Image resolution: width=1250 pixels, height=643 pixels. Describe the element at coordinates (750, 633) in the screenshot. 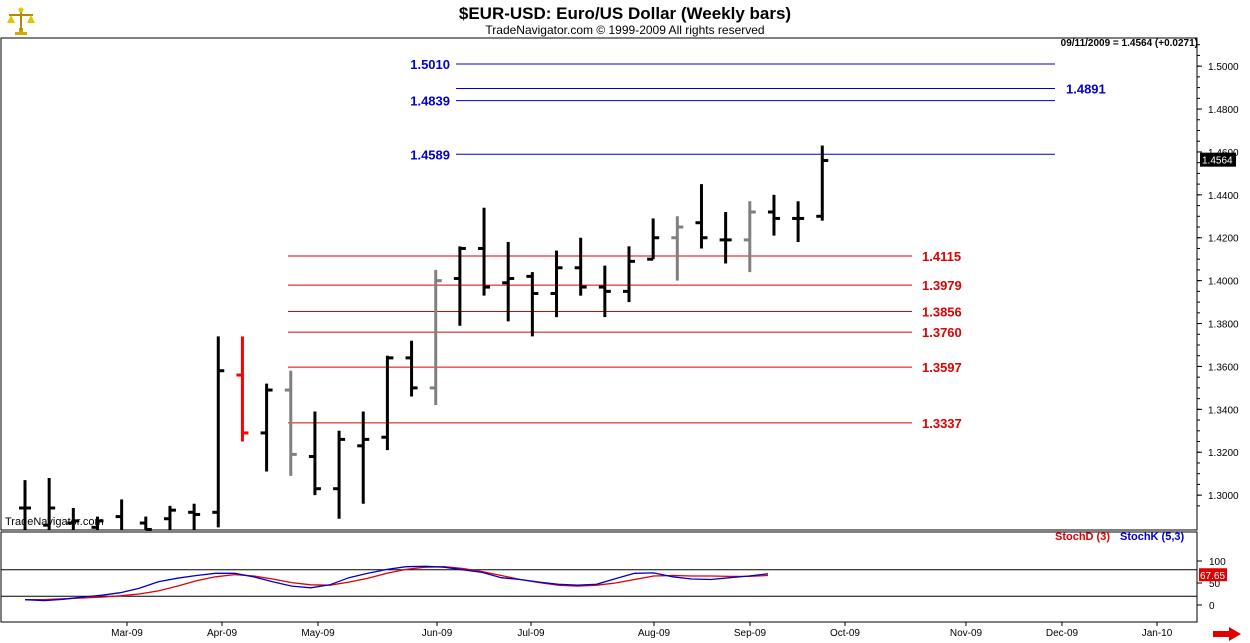

I see `x-tick-label: Sep-09` at that location.